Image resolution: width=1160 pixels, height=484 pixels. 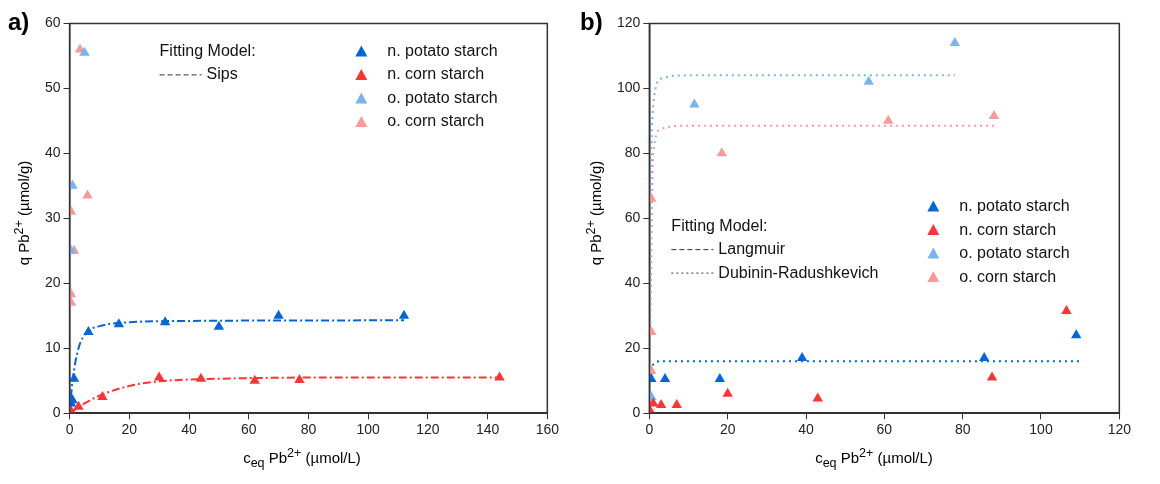 What do you see at coordinates (52, 217) in the screenshot?
I see `y-tick-label: 30` at bounding box center [52, 217].